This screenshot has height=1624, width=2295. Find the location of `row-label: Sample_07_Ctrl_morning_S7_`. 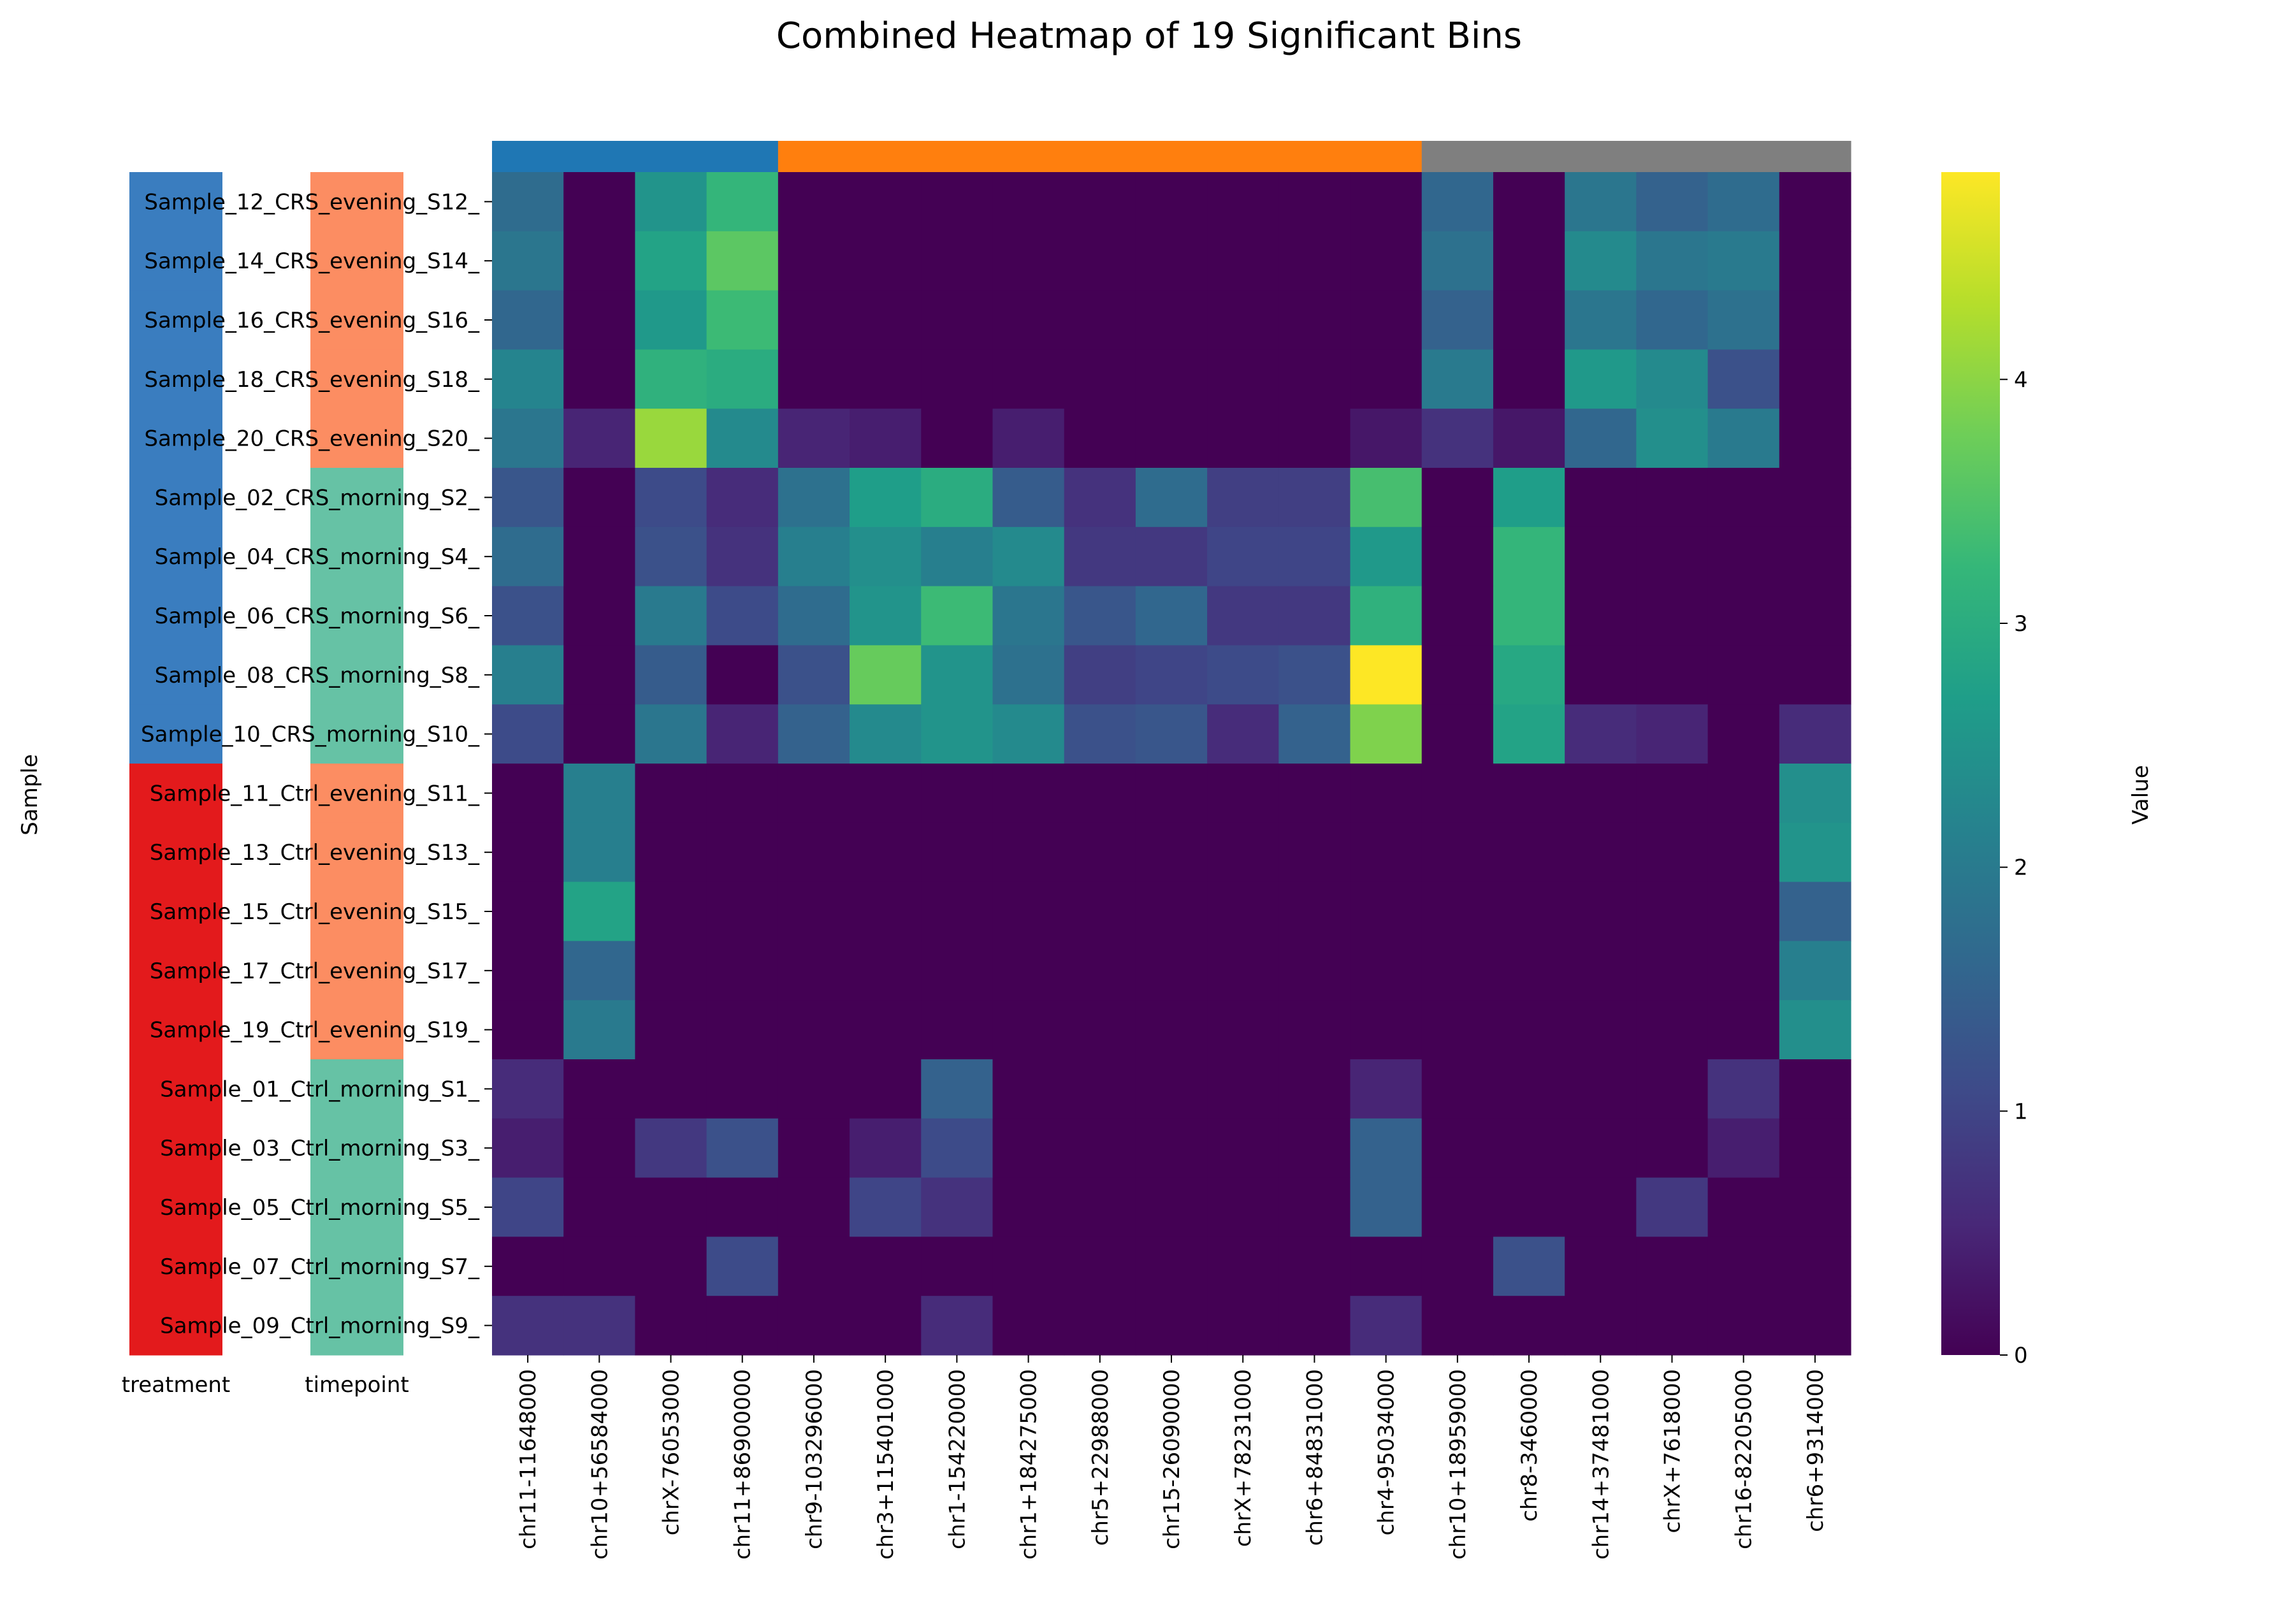

row-label: Sample_07_Ctrl_morning_S7_ is located at coordinates (320, 1267).